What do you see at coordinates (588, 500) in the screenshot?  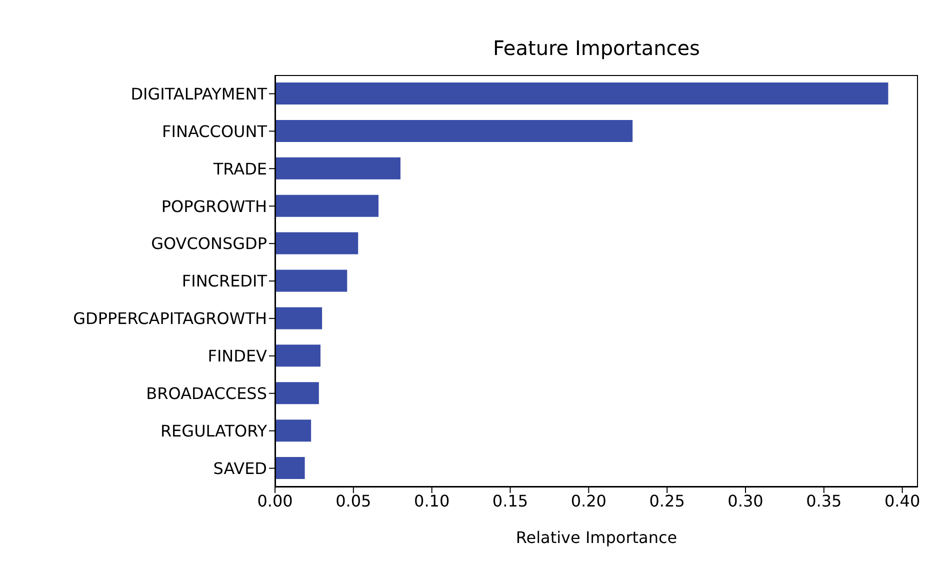 I see `x-tick-label: 0.20` at bounding box center [588, 500].